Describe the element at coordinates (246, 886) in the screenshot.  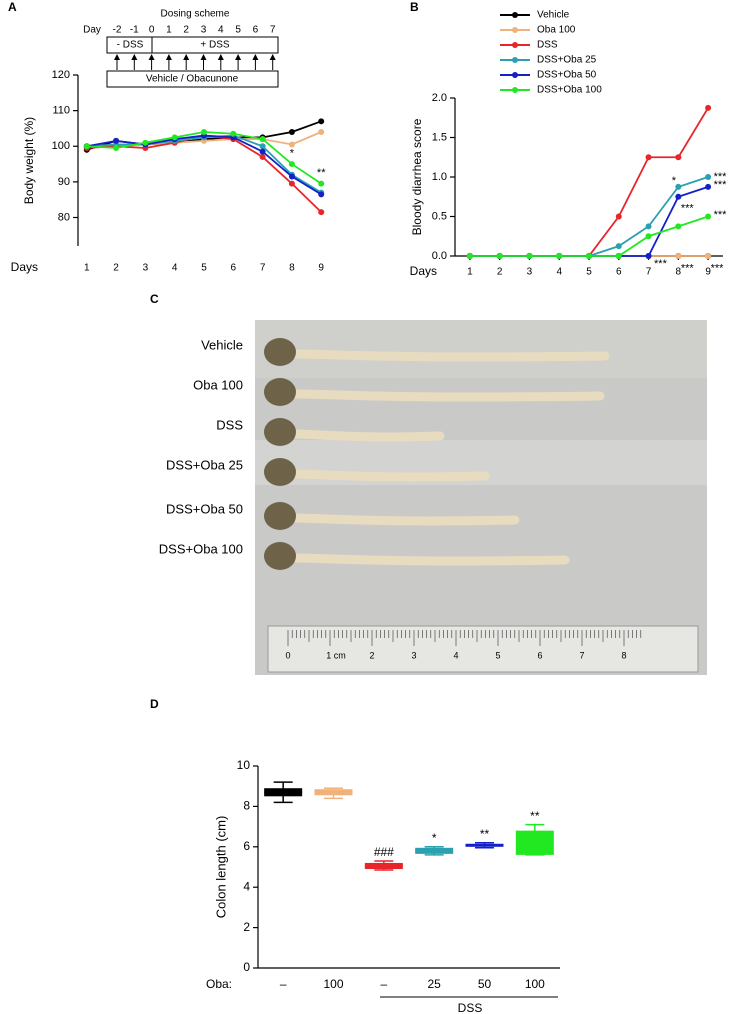
I see `y-tick-label: 4` at that location.